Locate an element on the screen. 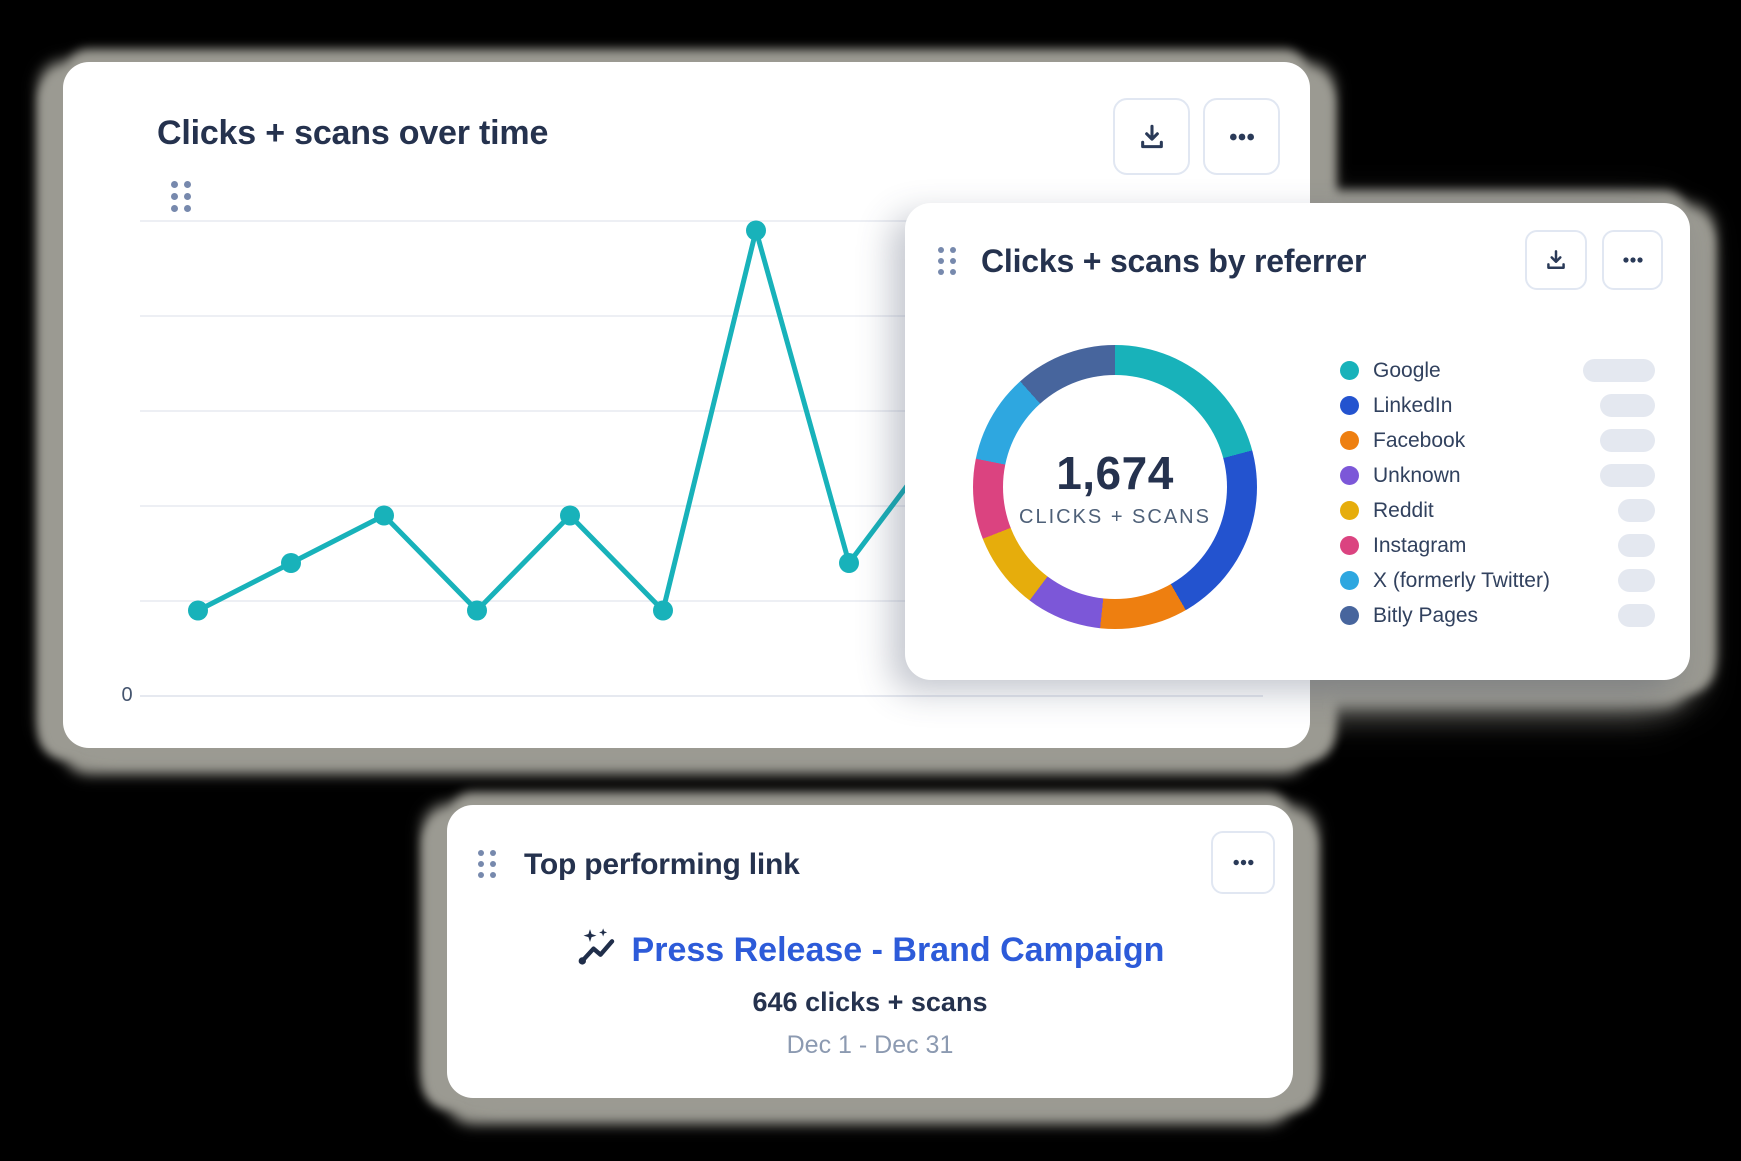  legend-item: Facebook is located at coordinates (1445, 440).